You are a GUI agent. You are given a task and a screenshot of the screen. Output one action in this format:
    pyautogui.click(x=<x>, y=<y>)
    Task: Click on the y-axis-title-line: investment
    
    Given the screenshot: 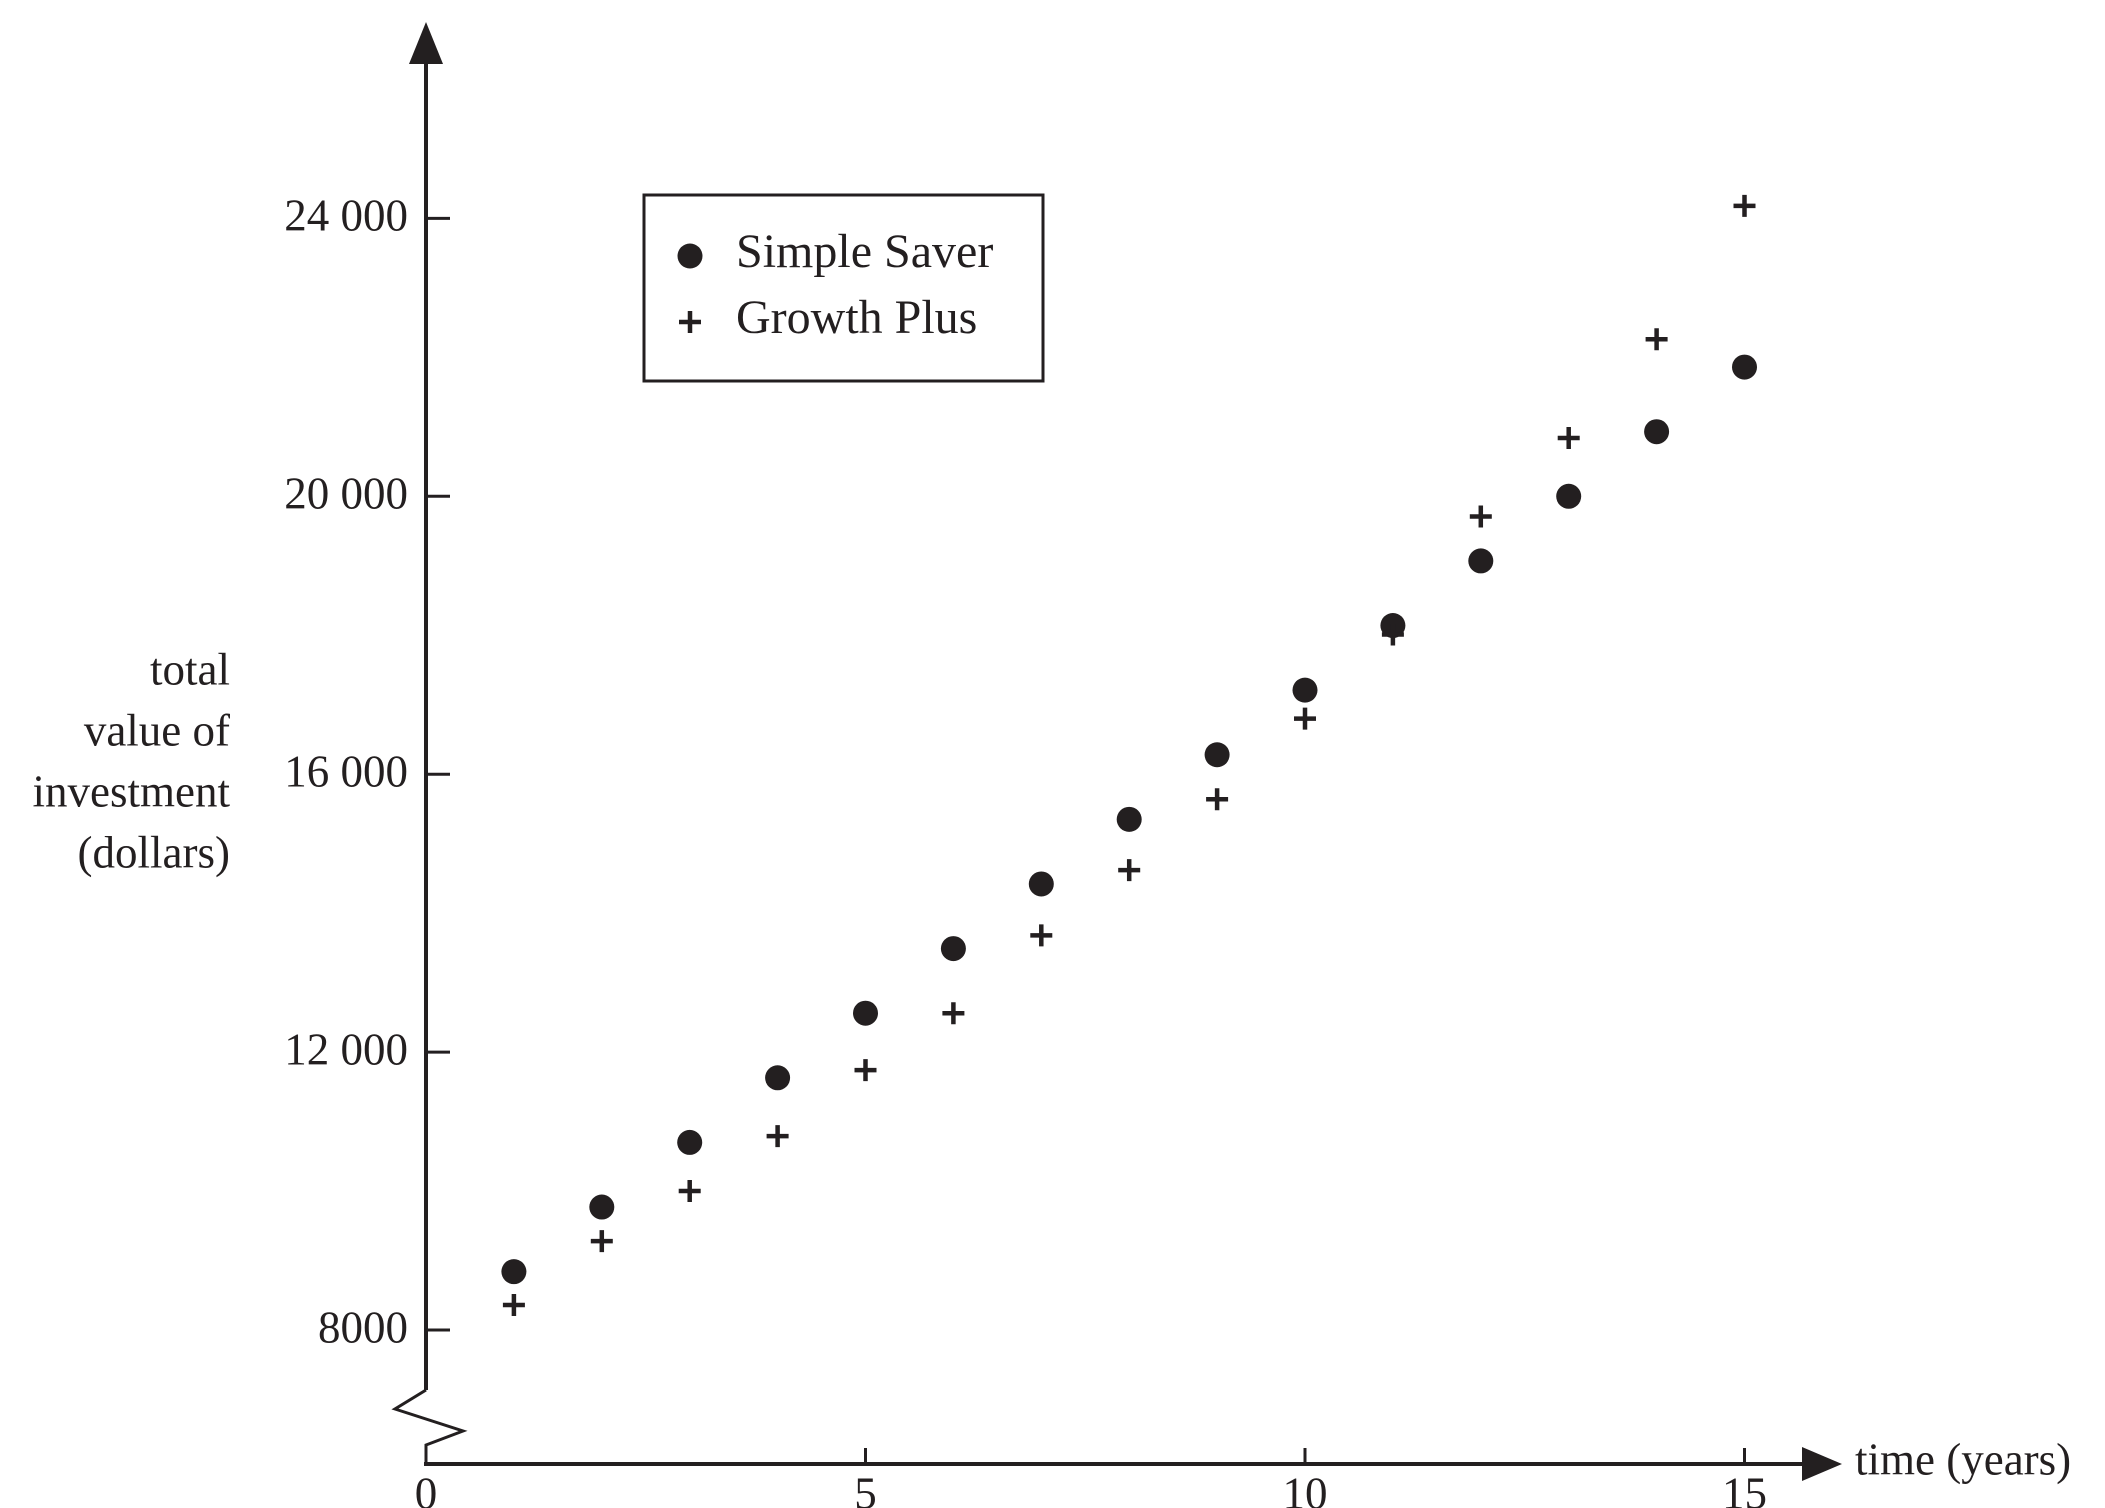 What is the action you would take?
    pyautogui.click(x=132, y=791)
    